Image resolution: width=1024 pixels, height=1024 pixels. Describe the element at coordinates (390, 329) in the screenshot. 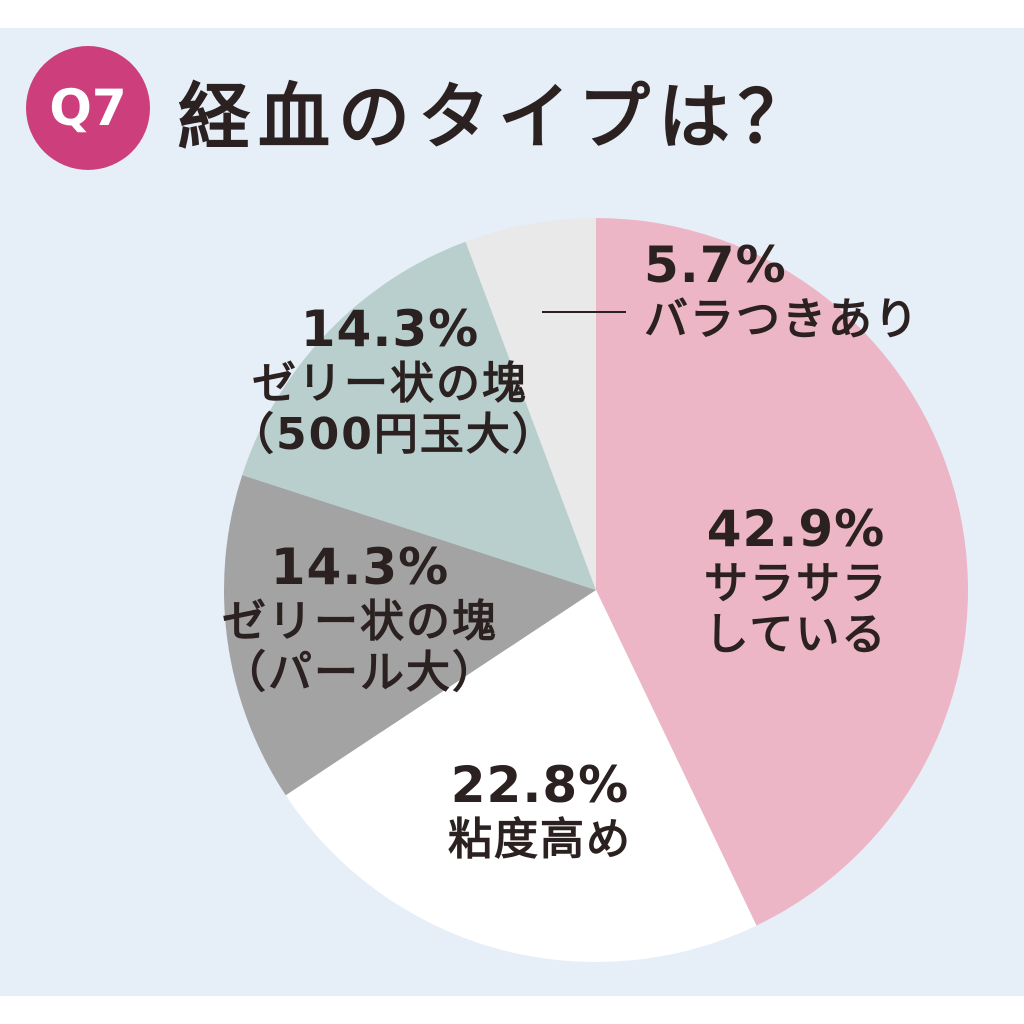

I see `slice-pct-clot-coin: 14.3%` at that location.